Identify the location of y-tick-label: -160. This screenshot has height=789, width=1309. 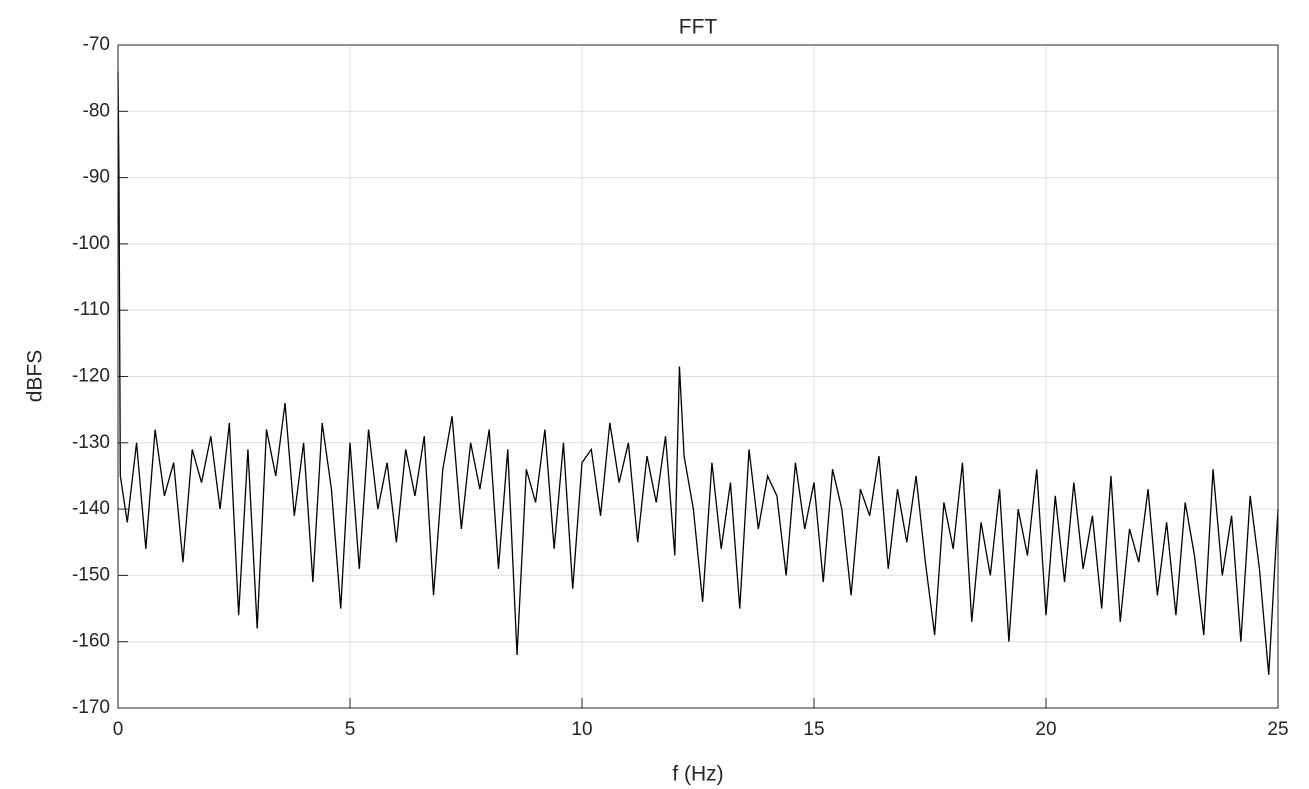
(91, 641).